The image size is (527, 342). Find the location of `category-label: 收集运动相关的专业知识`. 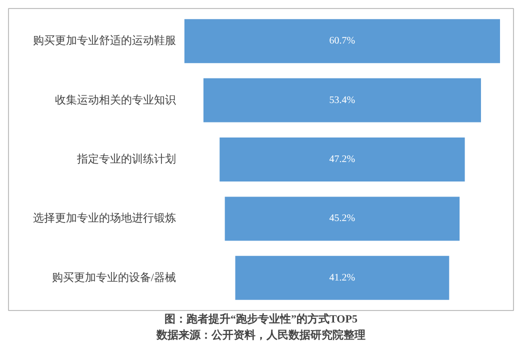

category-label: 收集运动相关的专业知识 is located at coordinates (115, 99).